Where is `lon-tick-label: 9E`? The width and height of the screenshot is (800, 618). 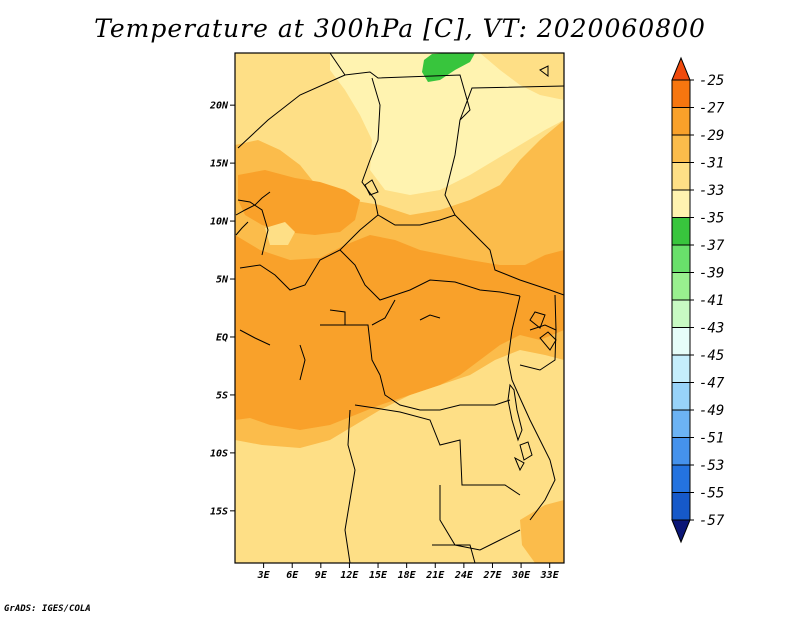
lon-tick-label: 9E is located at coordinates (321, 575).